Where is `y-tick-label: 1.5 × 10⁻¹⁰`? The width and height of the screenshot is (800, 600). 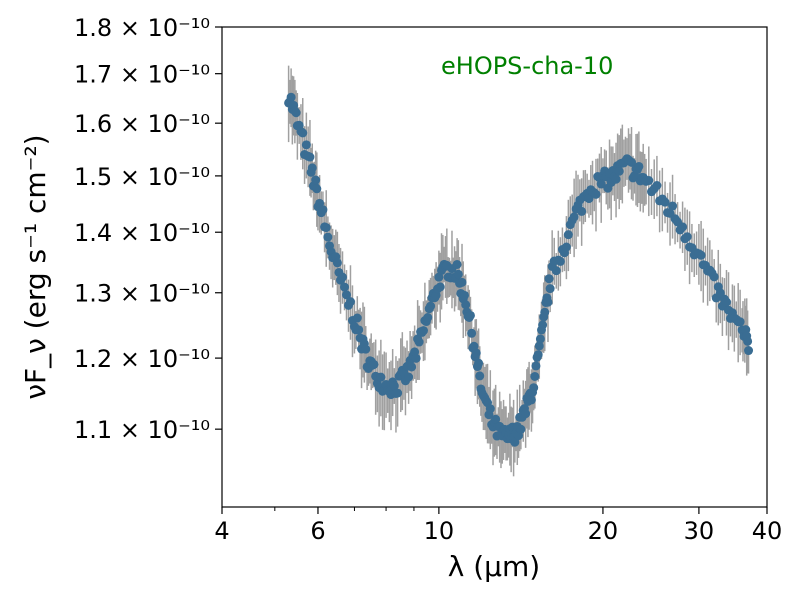 y-tick-label: 1.5 × 10⁻¹⁰ is located at coordinates (142, 177).